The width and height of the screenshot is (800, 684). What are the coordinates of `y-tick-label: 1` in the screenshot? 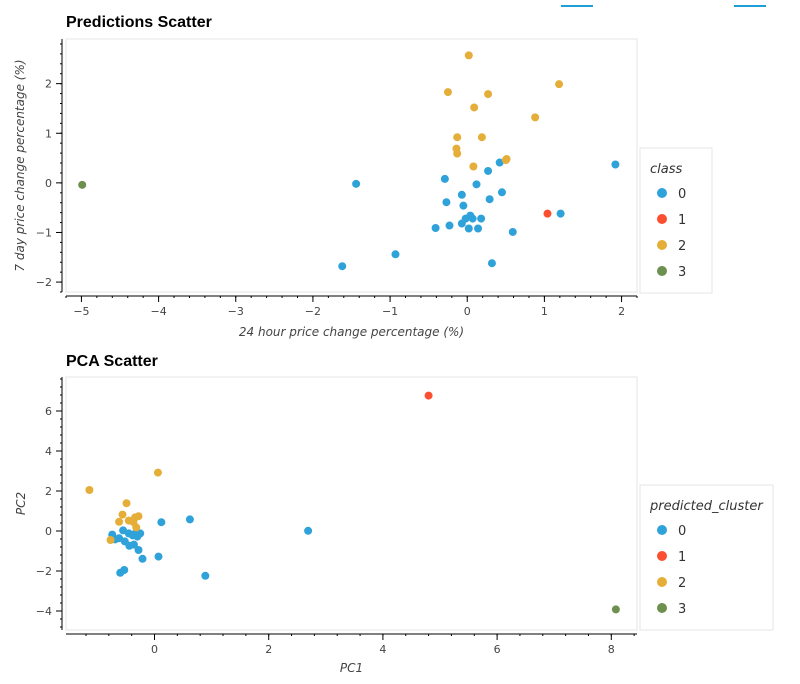 It's located at (48, 133).